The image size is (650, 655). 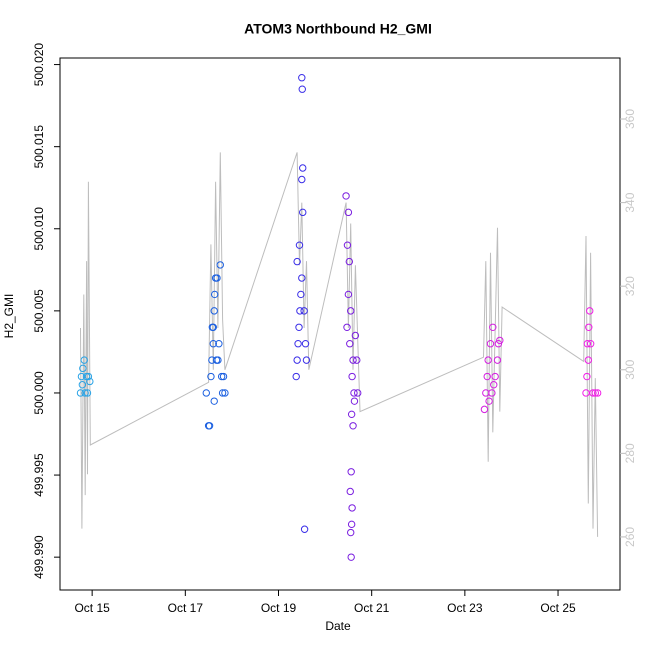 I want to click on y-tick-label: 499.990, so click(x=39, y=557).